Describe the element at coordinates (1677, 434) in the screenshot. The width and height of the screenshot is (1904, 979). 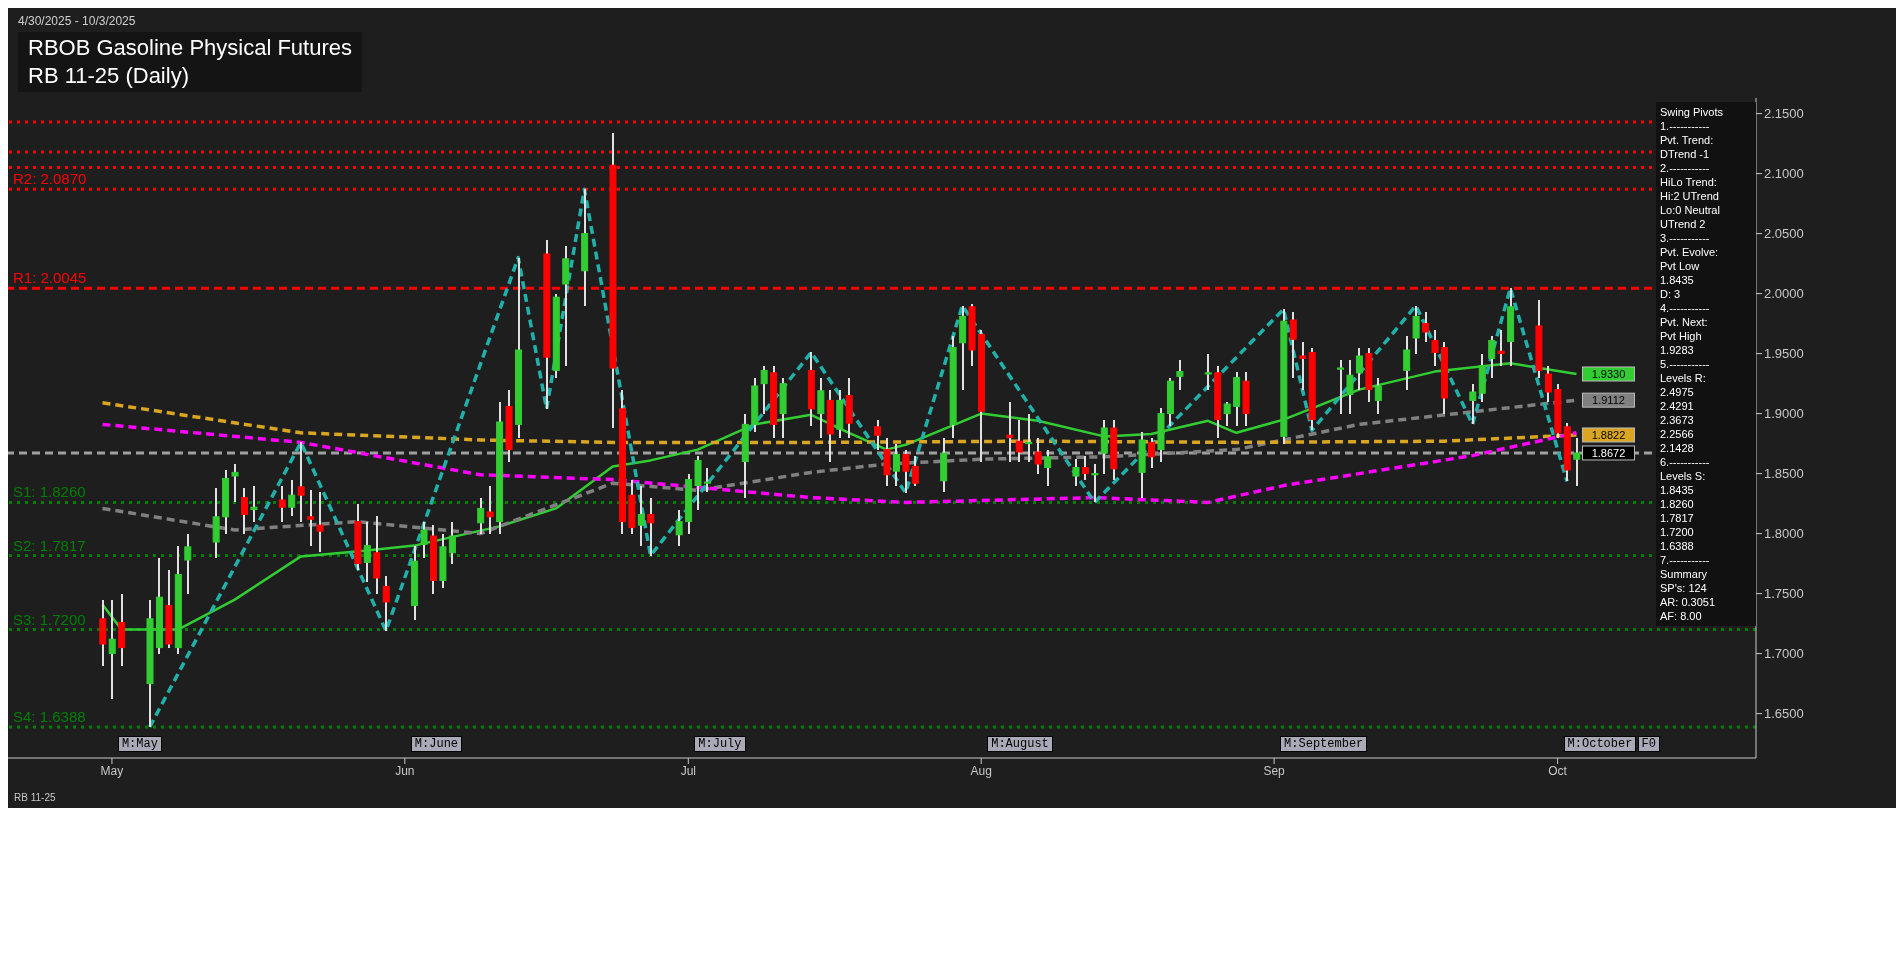
I see `annotation: 2.2566` at that location.